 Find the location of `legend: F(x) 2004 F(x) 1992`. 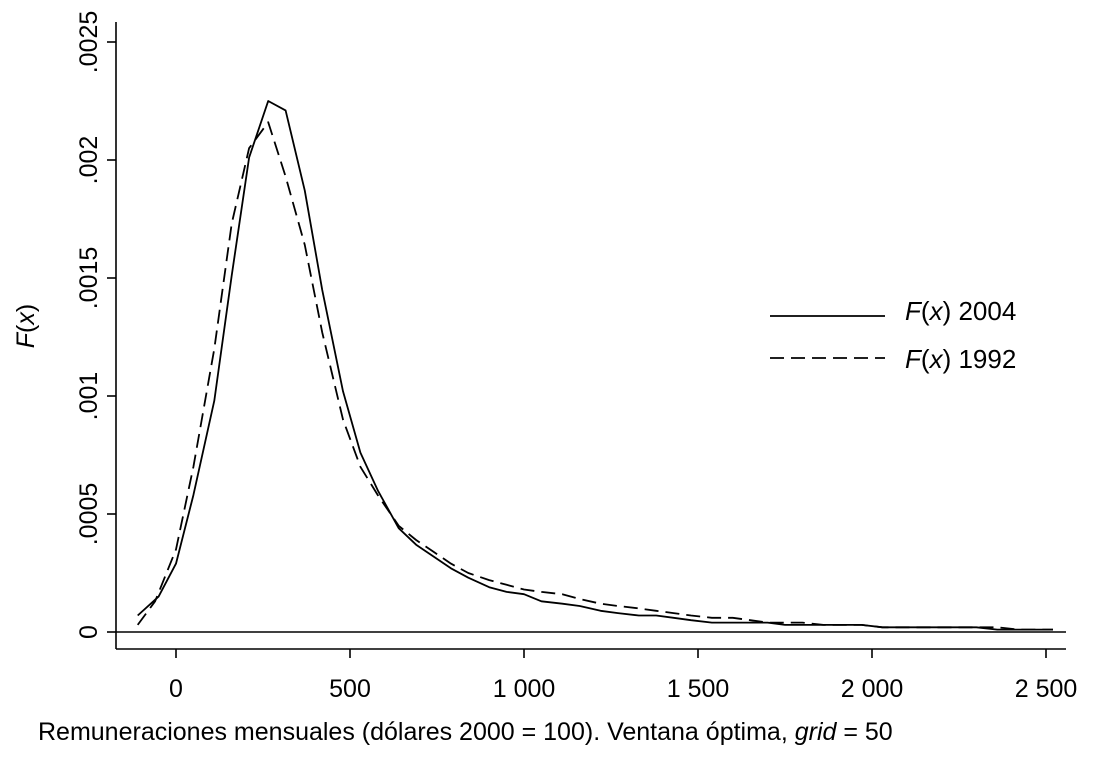

legend: F(x) 2004 F(x) 1992 is located at coordinates (893, 335).